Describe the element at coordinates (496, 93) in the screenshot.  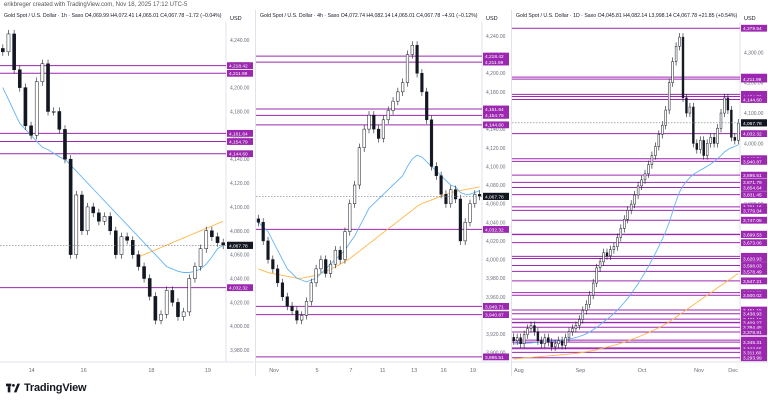
I see `y-tick-label: 4,180.00` at that location.